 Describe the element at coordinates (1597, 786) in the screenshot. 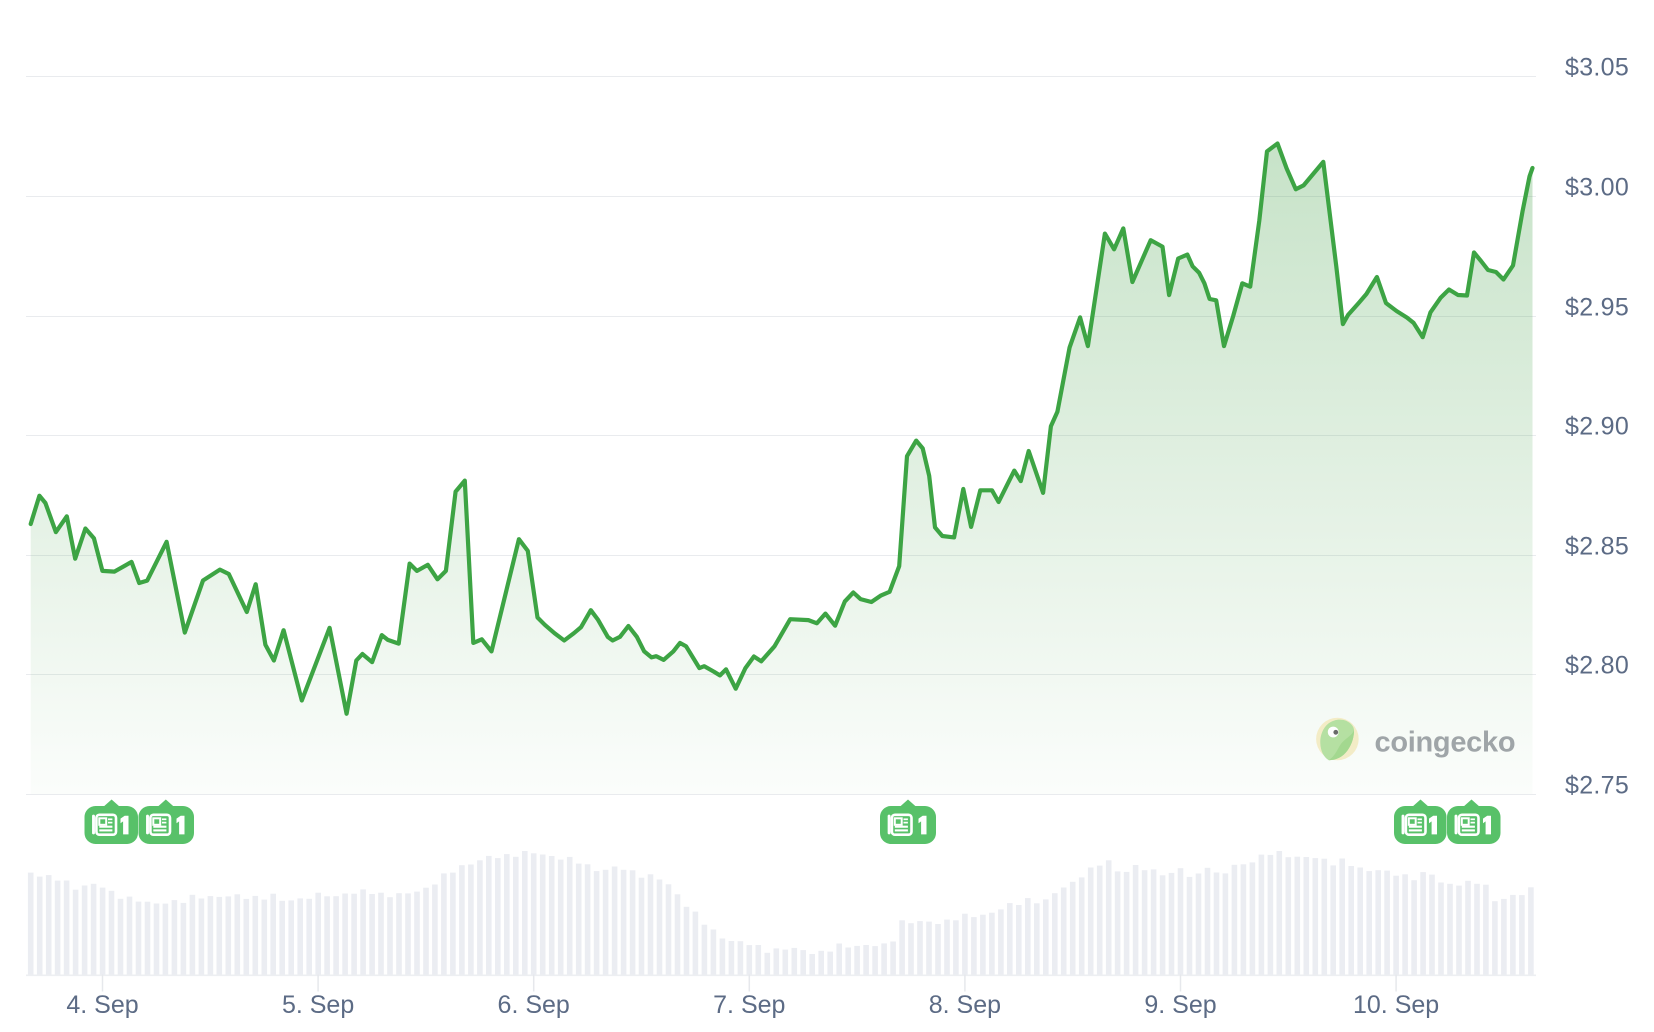

I see `svg-text: $2.75` at that location.